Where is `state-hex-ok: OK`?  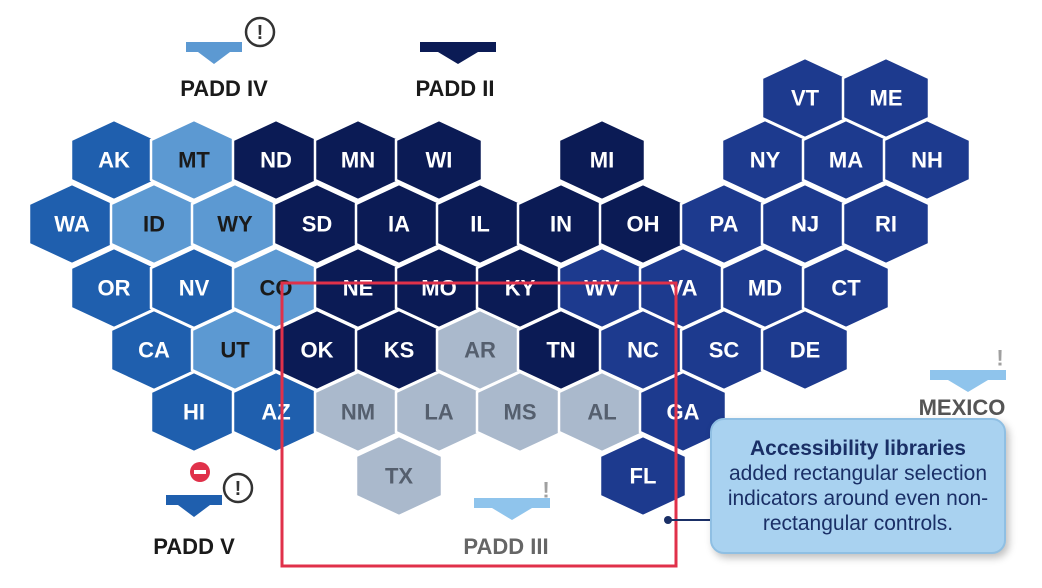 state-hex-ok: OK is located at coordinates (317, 350).